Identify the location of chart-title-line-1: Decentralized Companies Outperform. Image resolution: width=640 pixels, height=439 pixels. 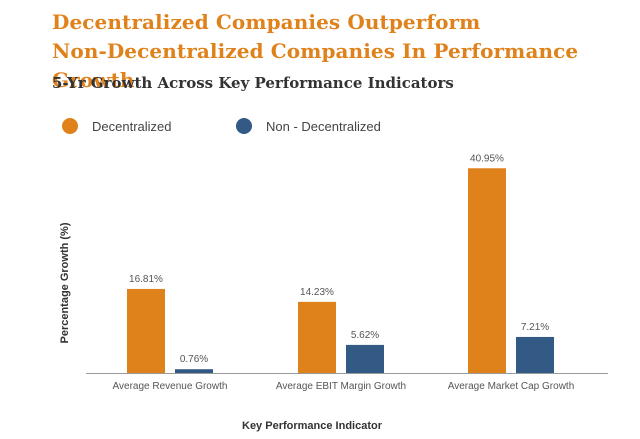
(266, 22).